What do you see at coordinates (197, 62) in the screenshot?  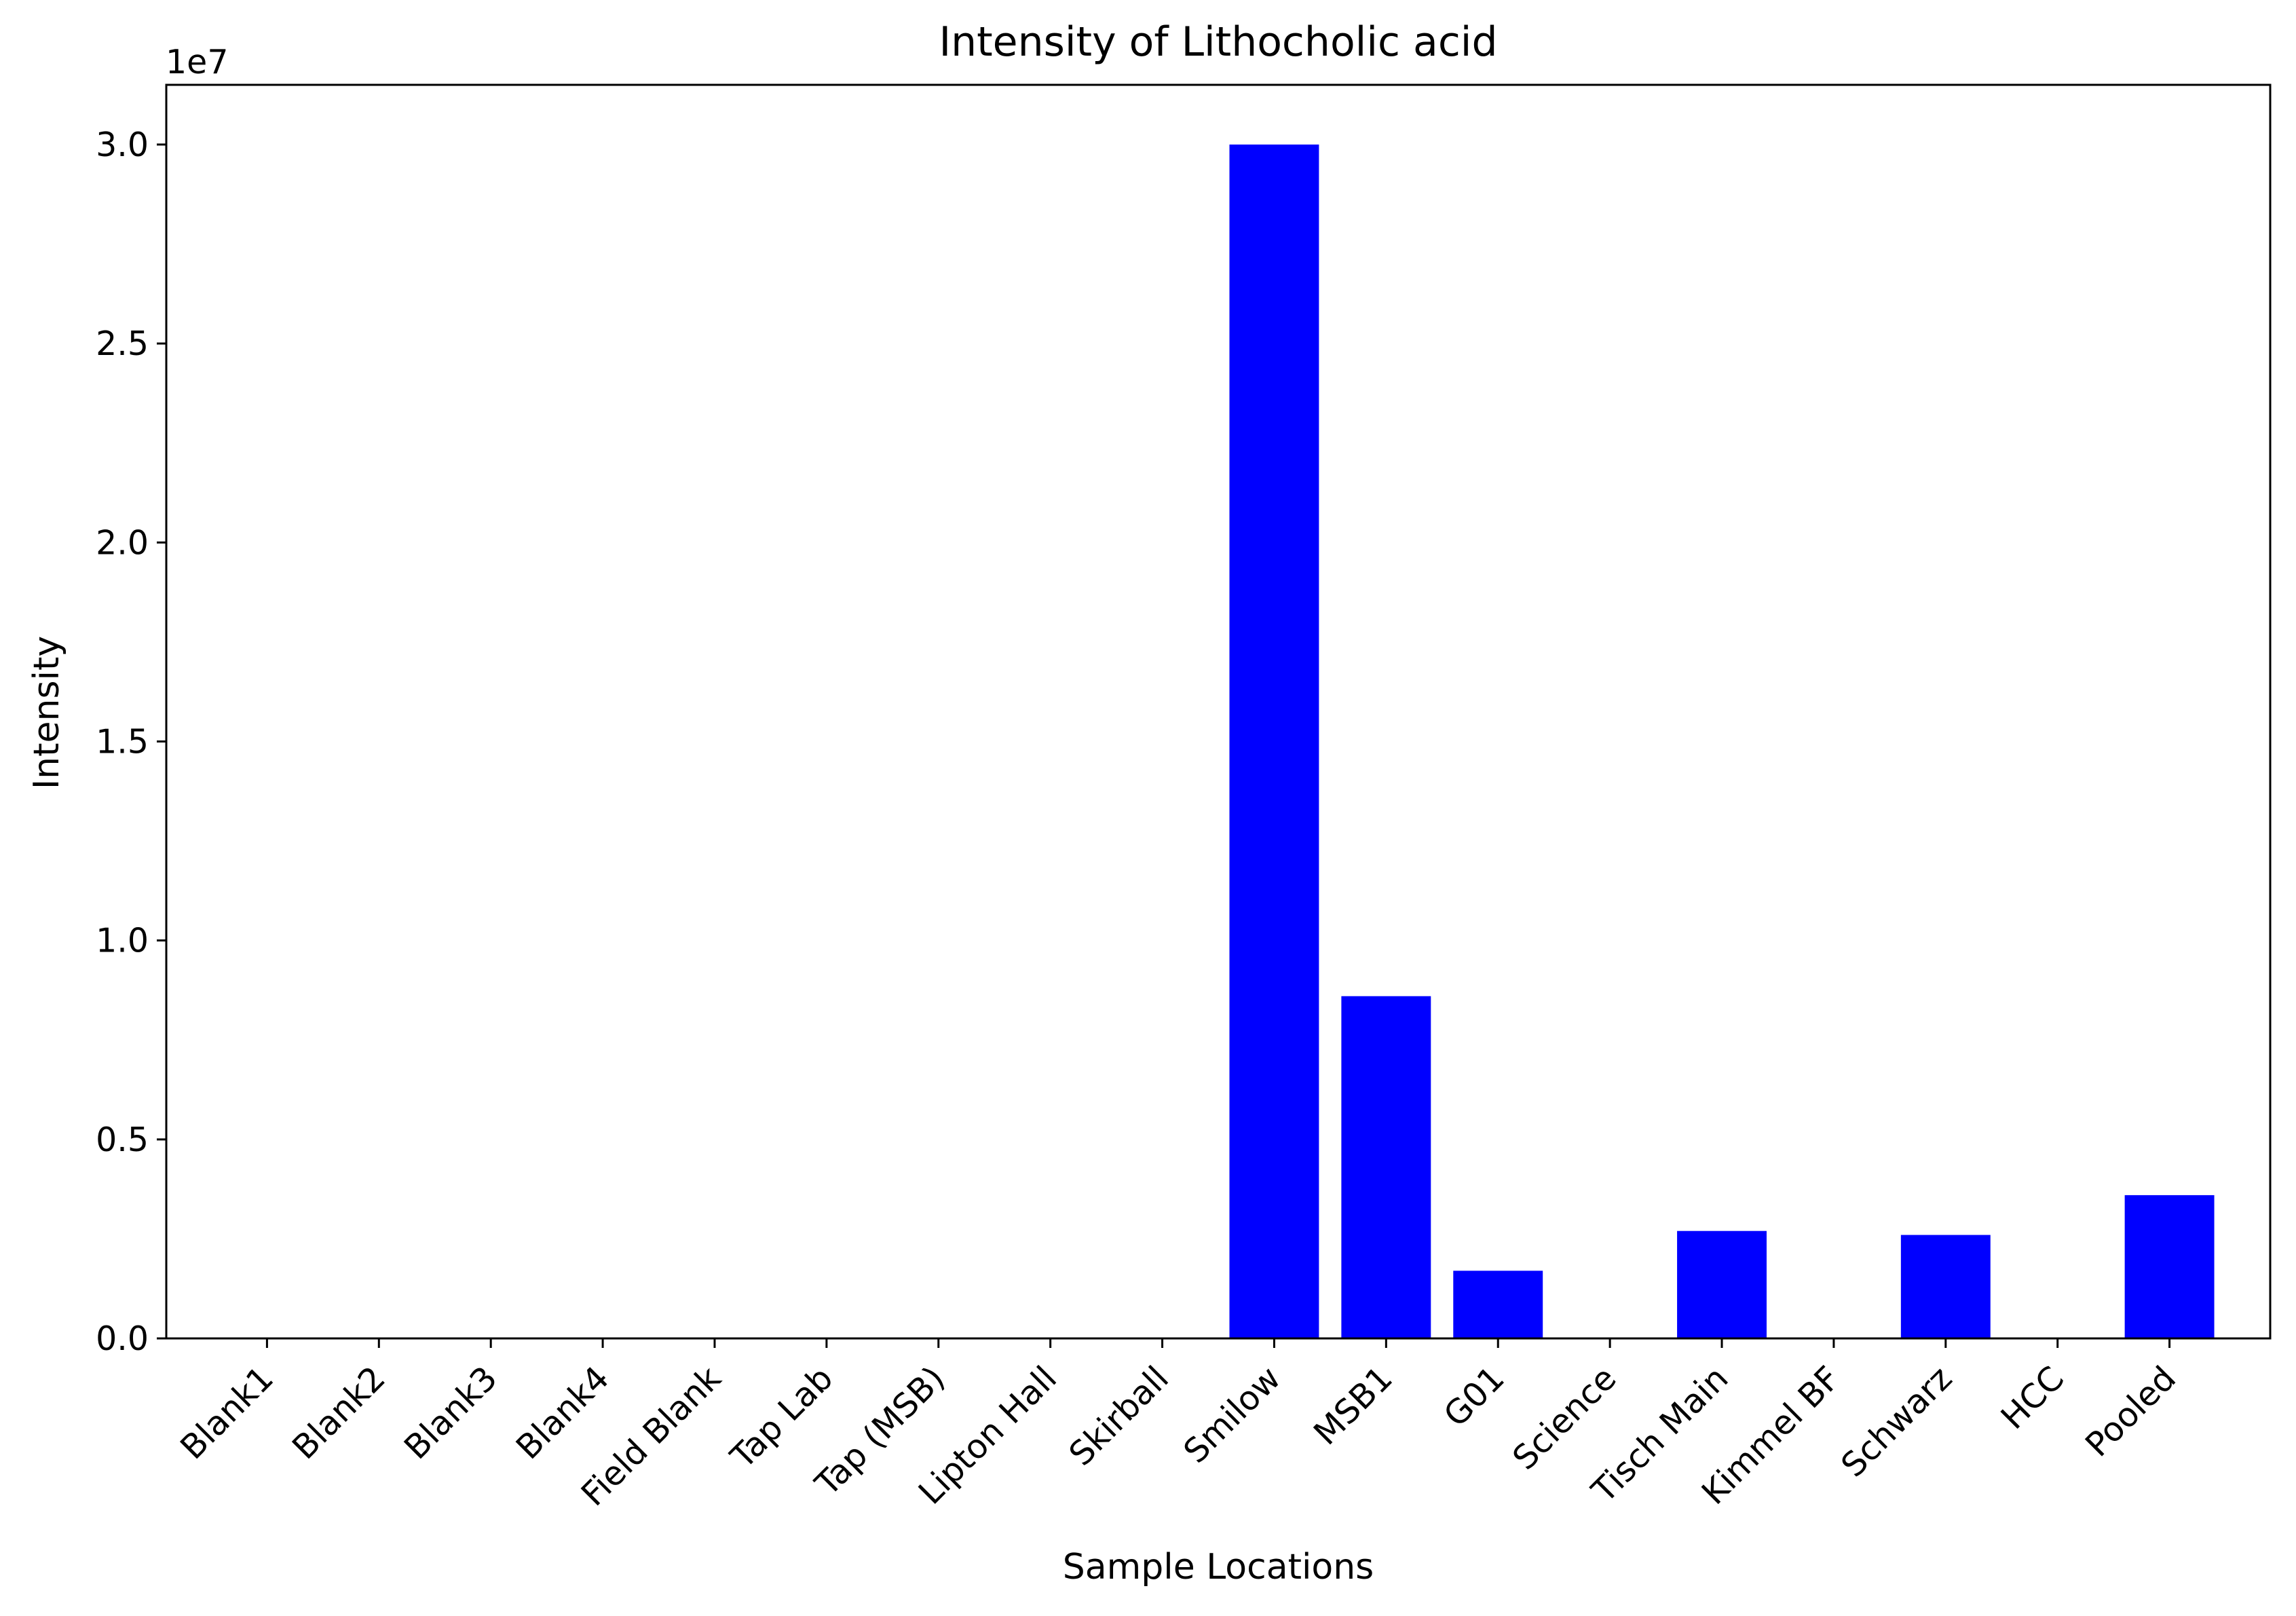 I see `y-axis-offset-label: 1e7` at bounding box center [197, 62].